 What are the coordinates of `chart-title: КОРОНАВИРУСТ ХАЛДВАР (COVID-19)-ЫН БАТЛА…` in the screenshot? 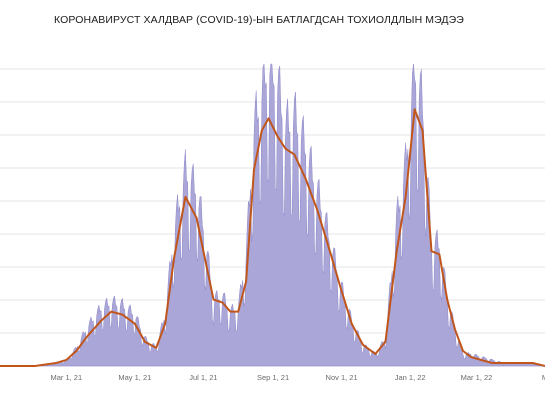 It's located at (259, 20).